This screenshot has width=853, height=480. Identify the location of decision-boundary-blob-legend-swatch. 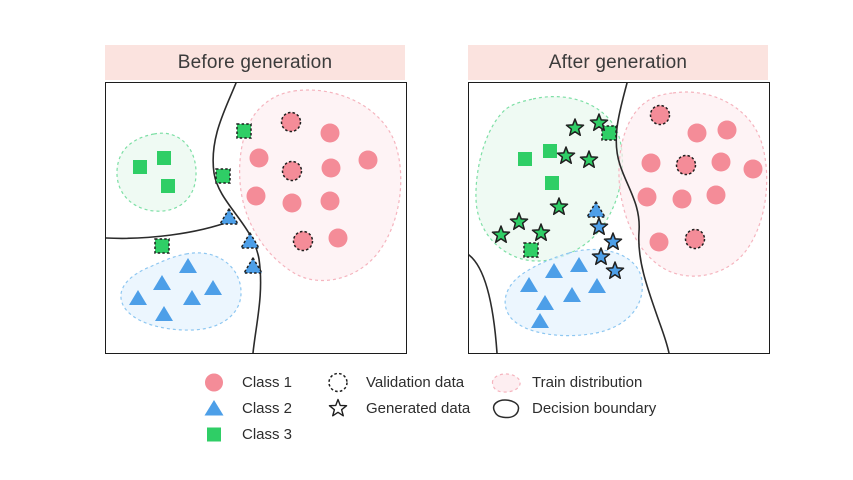
(506, 408).